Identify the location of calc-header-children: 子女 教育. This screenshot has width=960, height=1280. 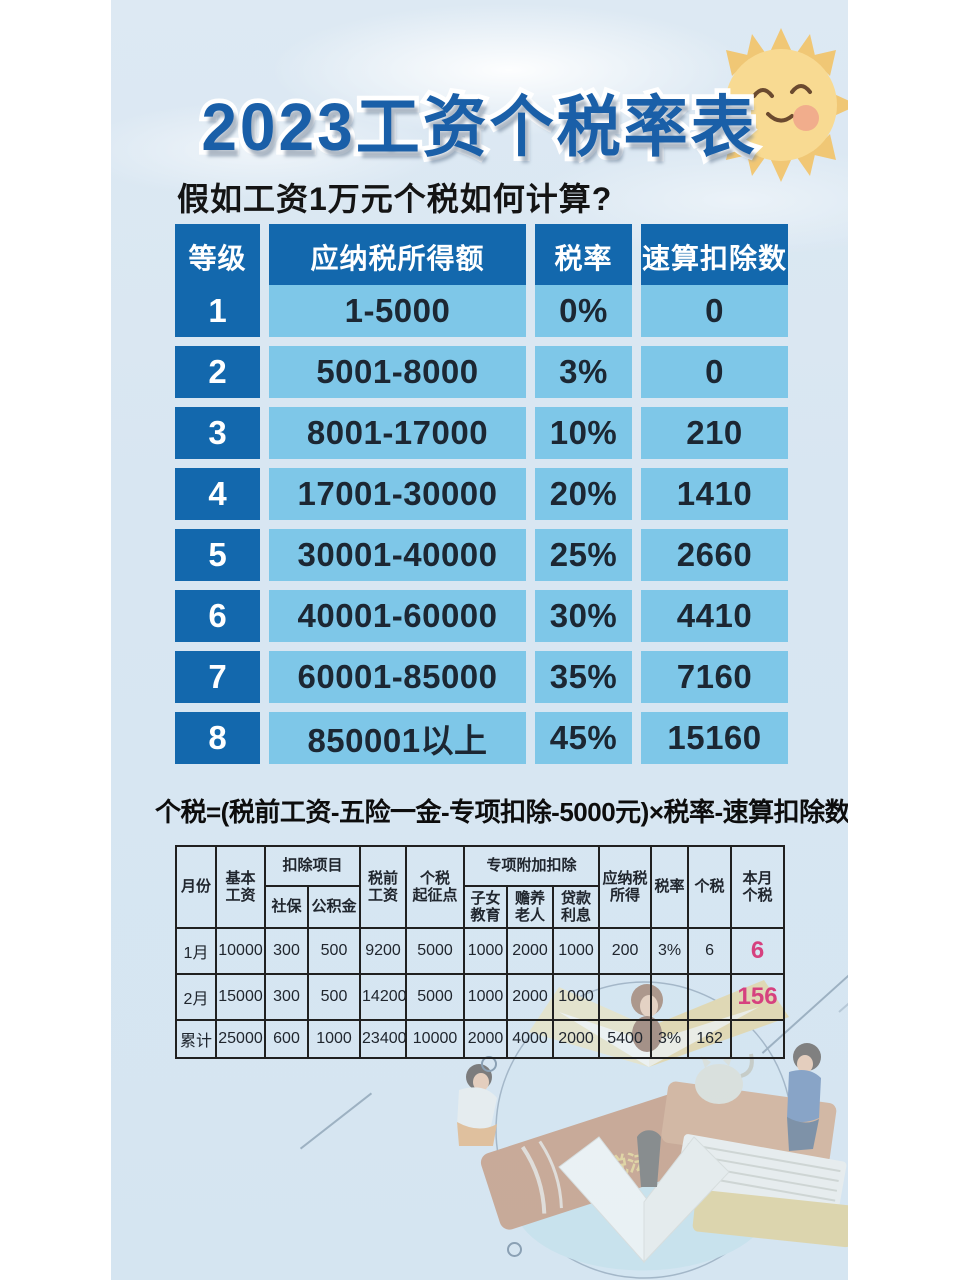
(486, 907).